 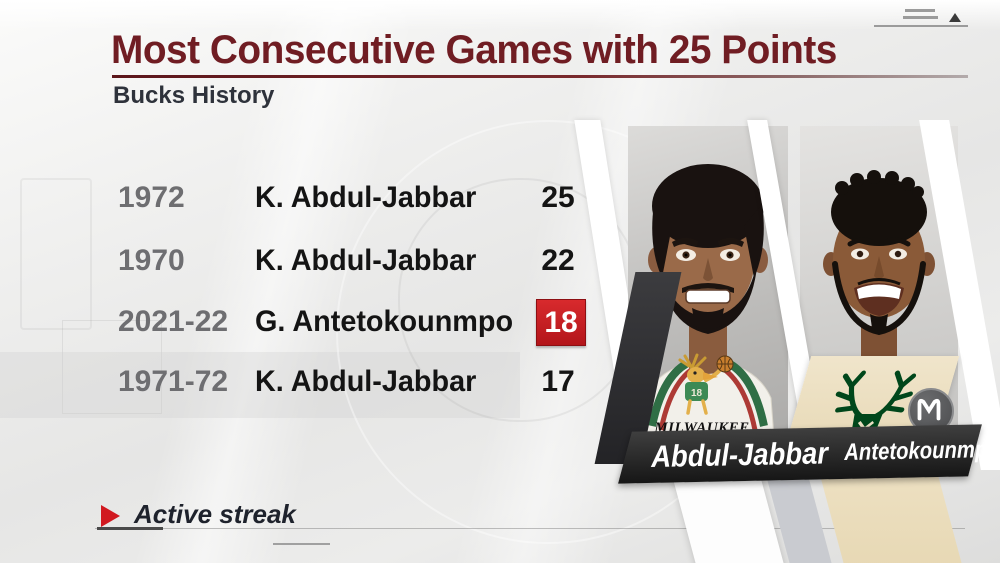 I want to click on table-row: 2021-22 G. Antetokounmpo, so click(x=355, y=324).